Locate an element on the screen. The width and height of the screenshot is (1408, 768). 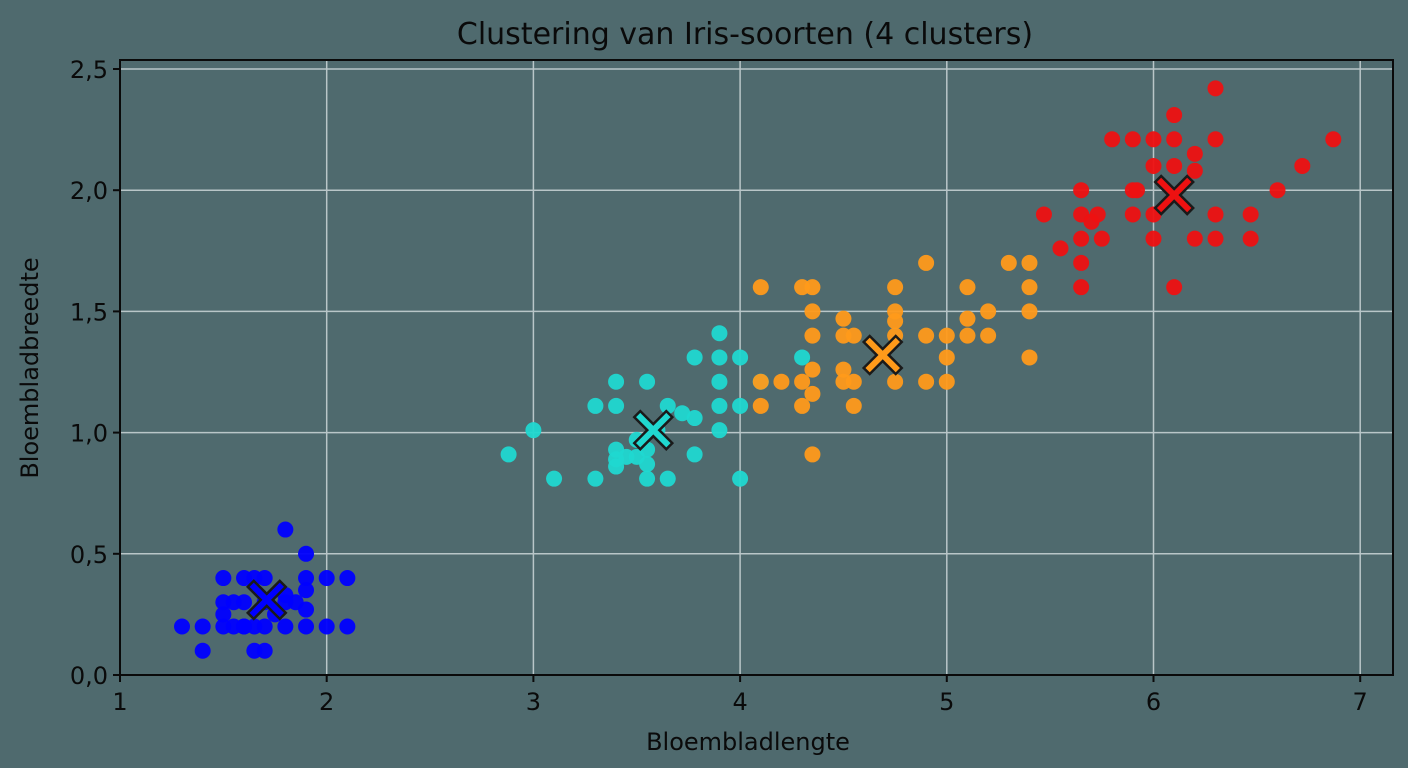
y-tick-label: 0,5 is located at coordinates (89, 555).